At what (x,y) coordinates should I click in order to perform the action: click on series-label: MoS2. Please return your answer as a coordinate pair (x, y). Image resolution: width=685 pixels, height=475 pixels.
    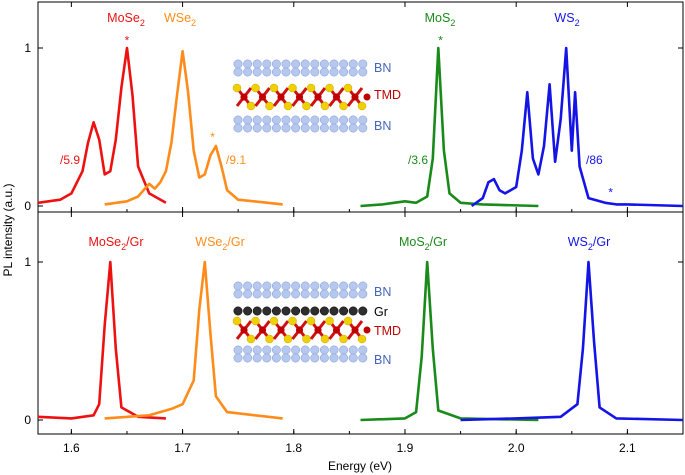
    Looking at the image, I should click on (440, 19).